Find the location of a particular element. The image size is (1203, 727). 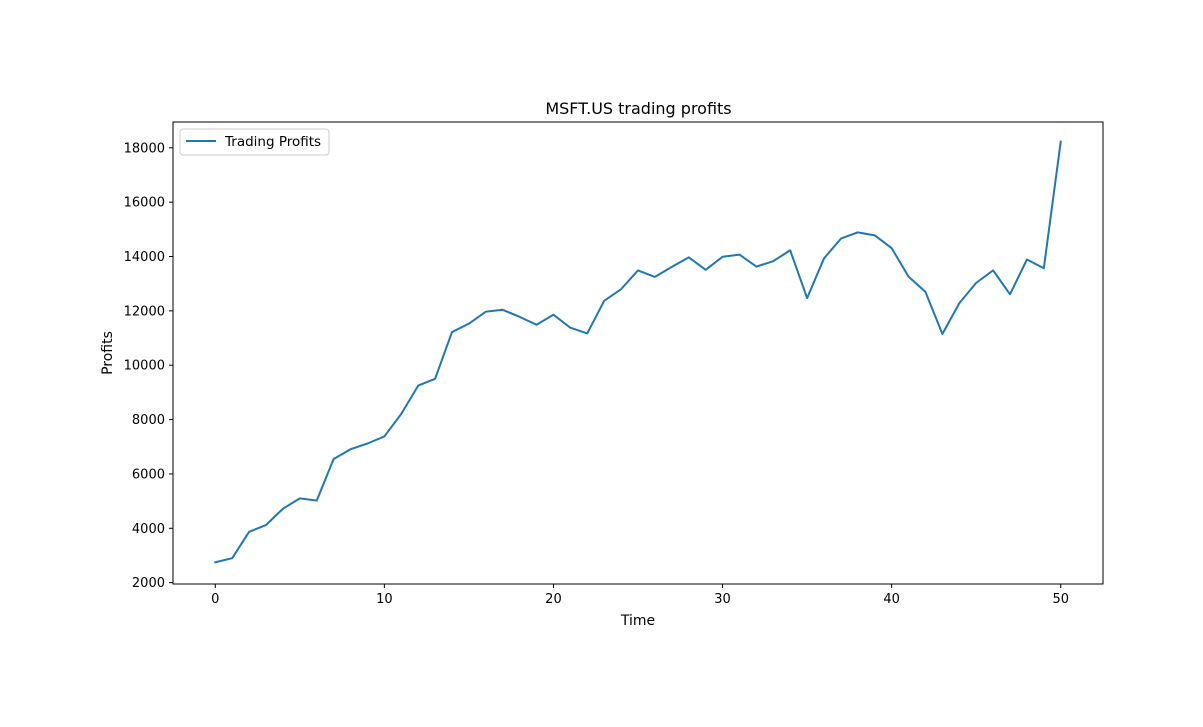

x-tick-label: 0 is located at coordinates (215, 599).